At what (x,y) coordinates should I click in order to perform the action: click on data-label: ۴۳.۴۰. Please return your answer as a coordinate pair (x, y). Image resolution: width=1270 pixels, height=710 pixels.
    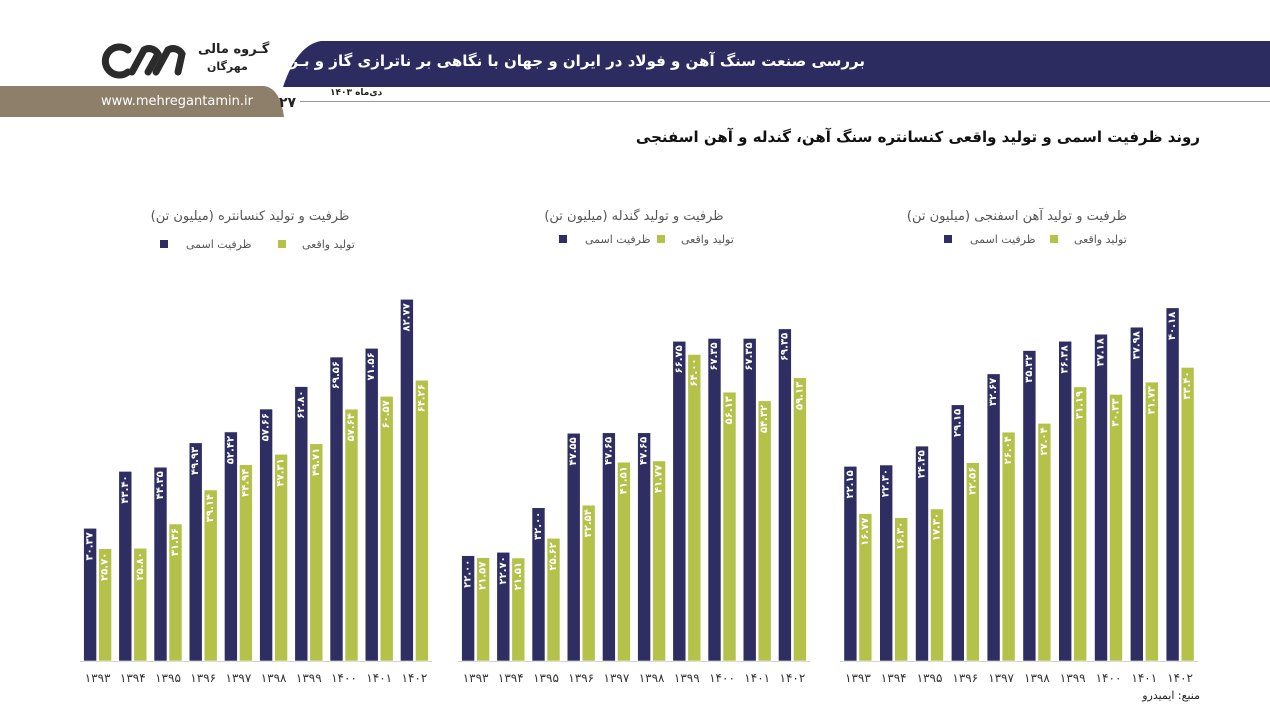
    Looking at the image, I should click on (125, 489).